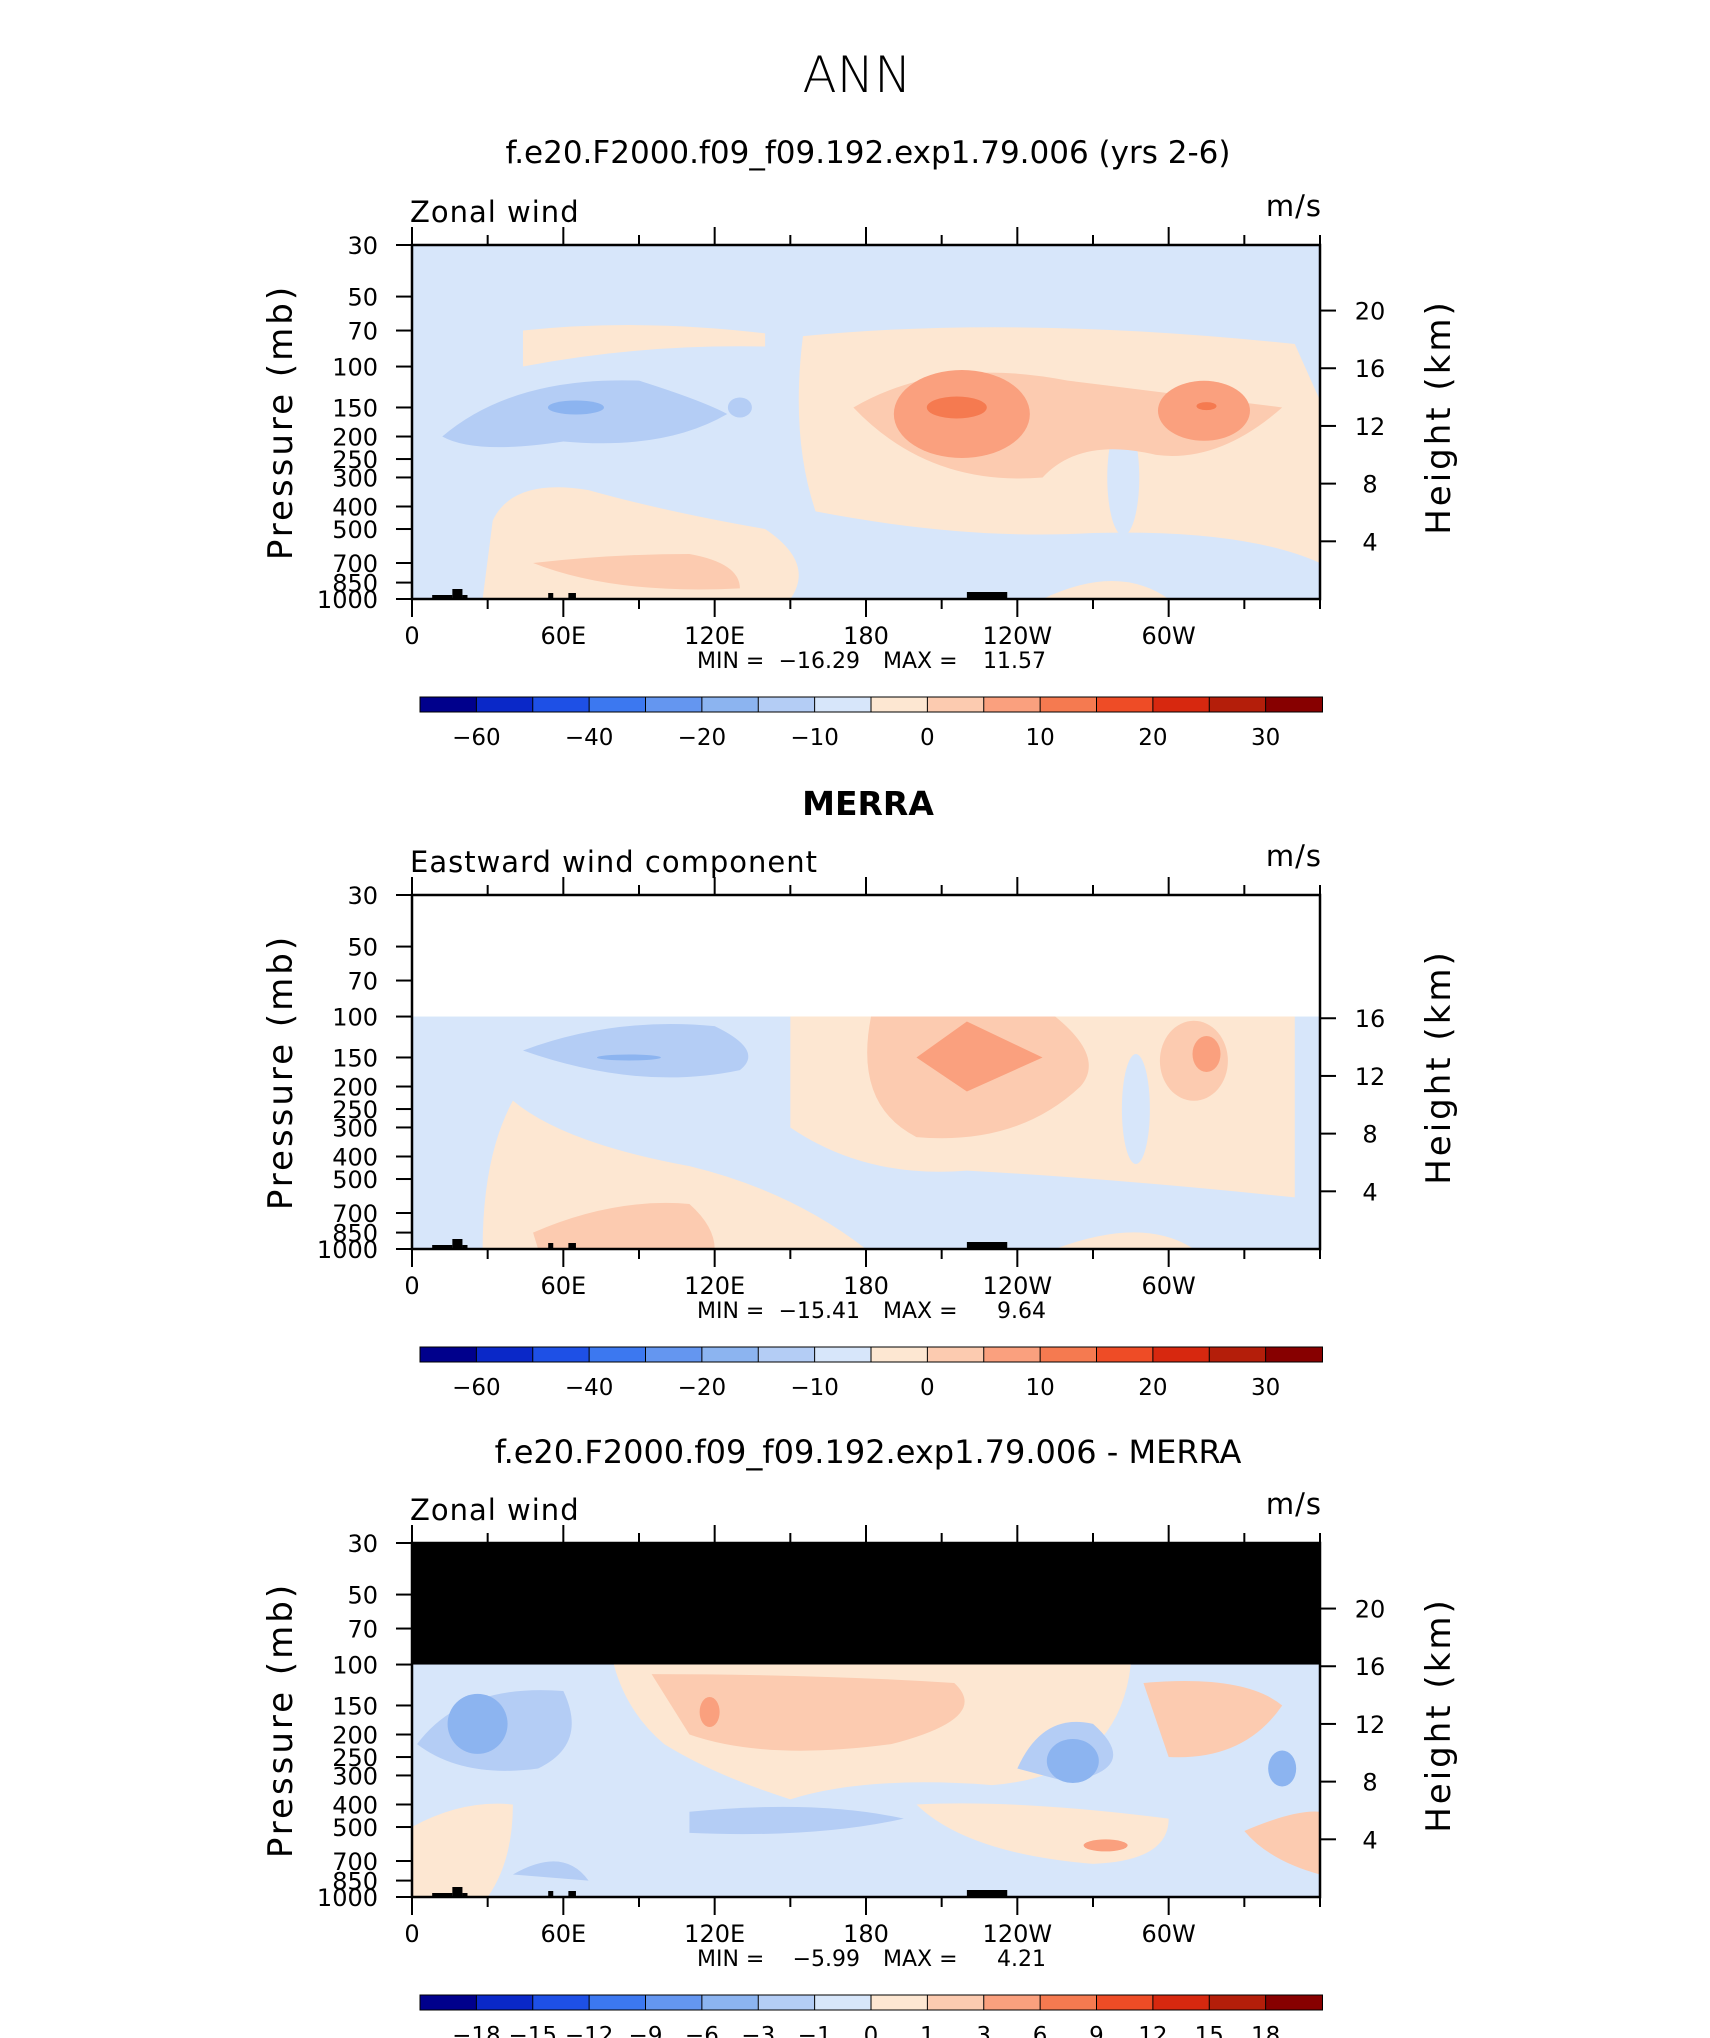 This screenshot has width=1710, height=2038. What do you see at coordinates (646, 2030) in the screenshot?
I see `colorbar-label: −9` at bounding box center [646, 2030].